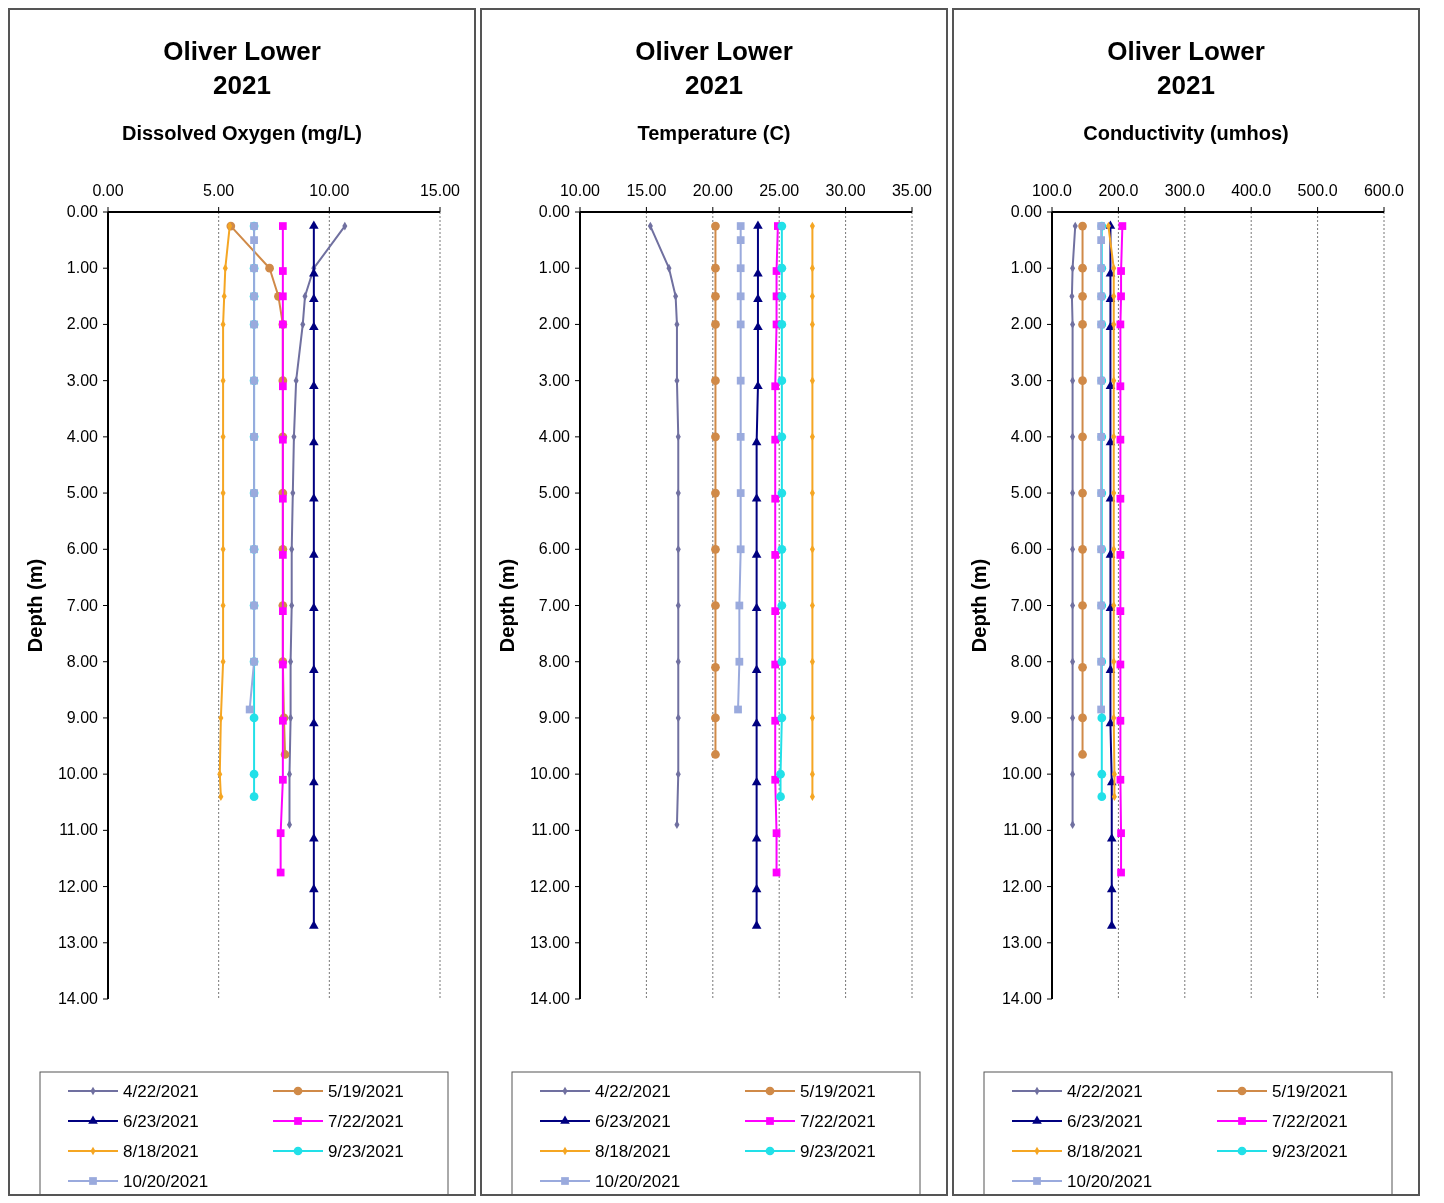  Describe the element at coordinates (779, 190) in the screenshot. I see `x-tick-label: 25.00` at that location.